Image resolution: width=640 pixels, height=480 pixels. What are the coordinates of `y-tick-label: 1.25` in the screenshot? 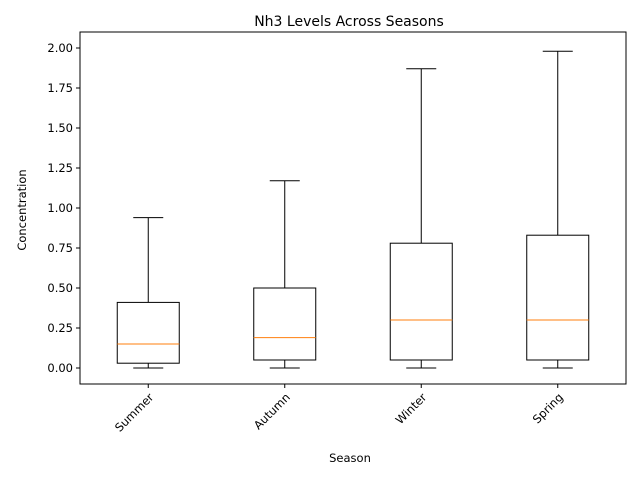 It's located at (60, 168).